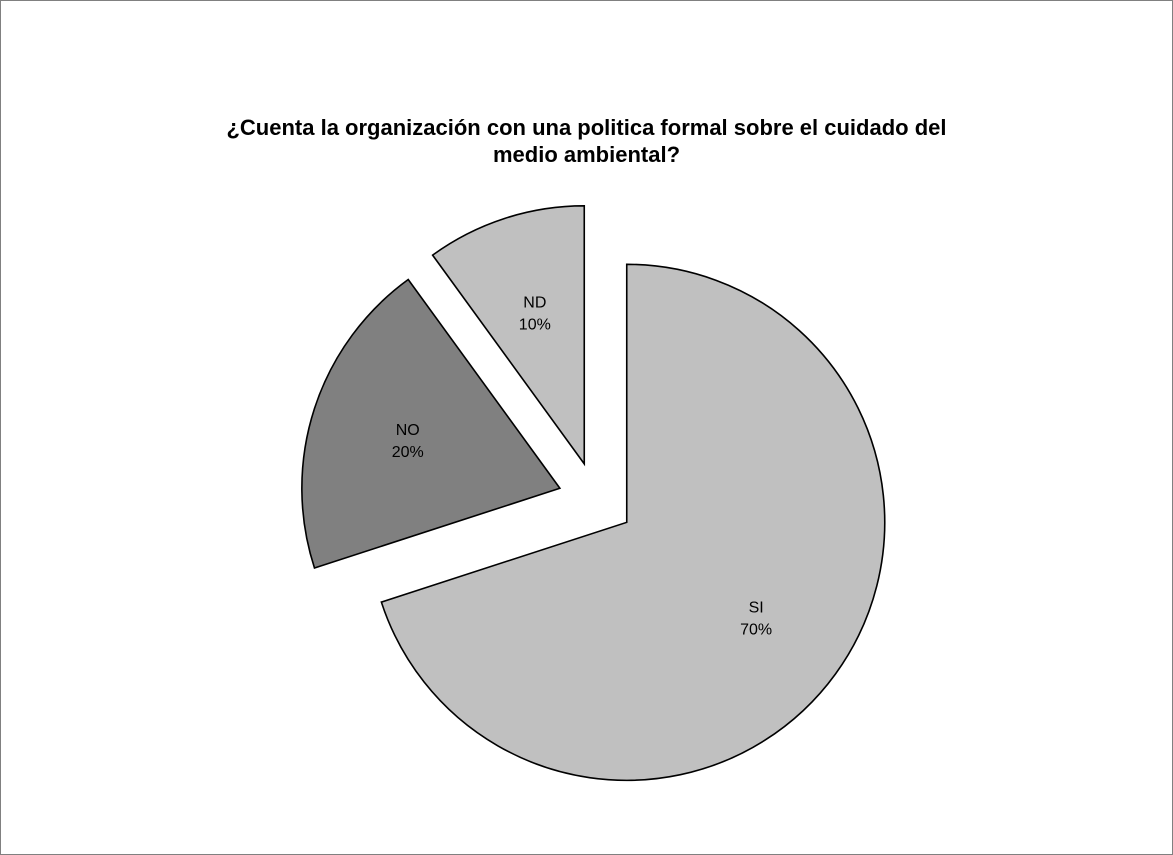 This screenshot has height=855, width=1173. What do you see at coordinates (756, 629) in the screenshot?
I see `slice-value-label-si: 70%` at bounding box center [756, 629].